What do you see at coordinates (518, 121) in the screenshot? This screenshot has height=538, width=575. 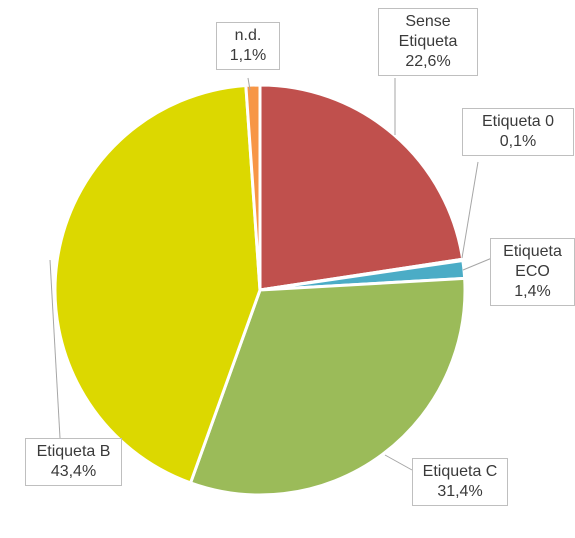 I see `category-label: Etiqueta 0` at bounding box center [518, 121].